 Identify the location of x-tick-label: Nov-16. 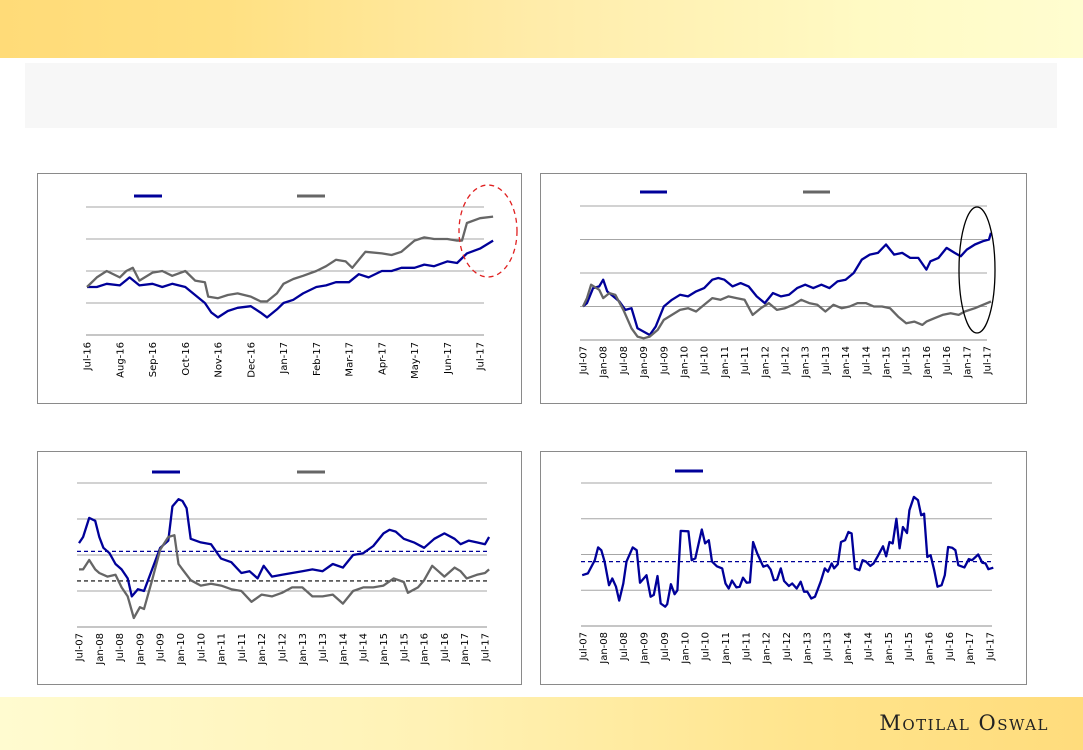
(219, 360).